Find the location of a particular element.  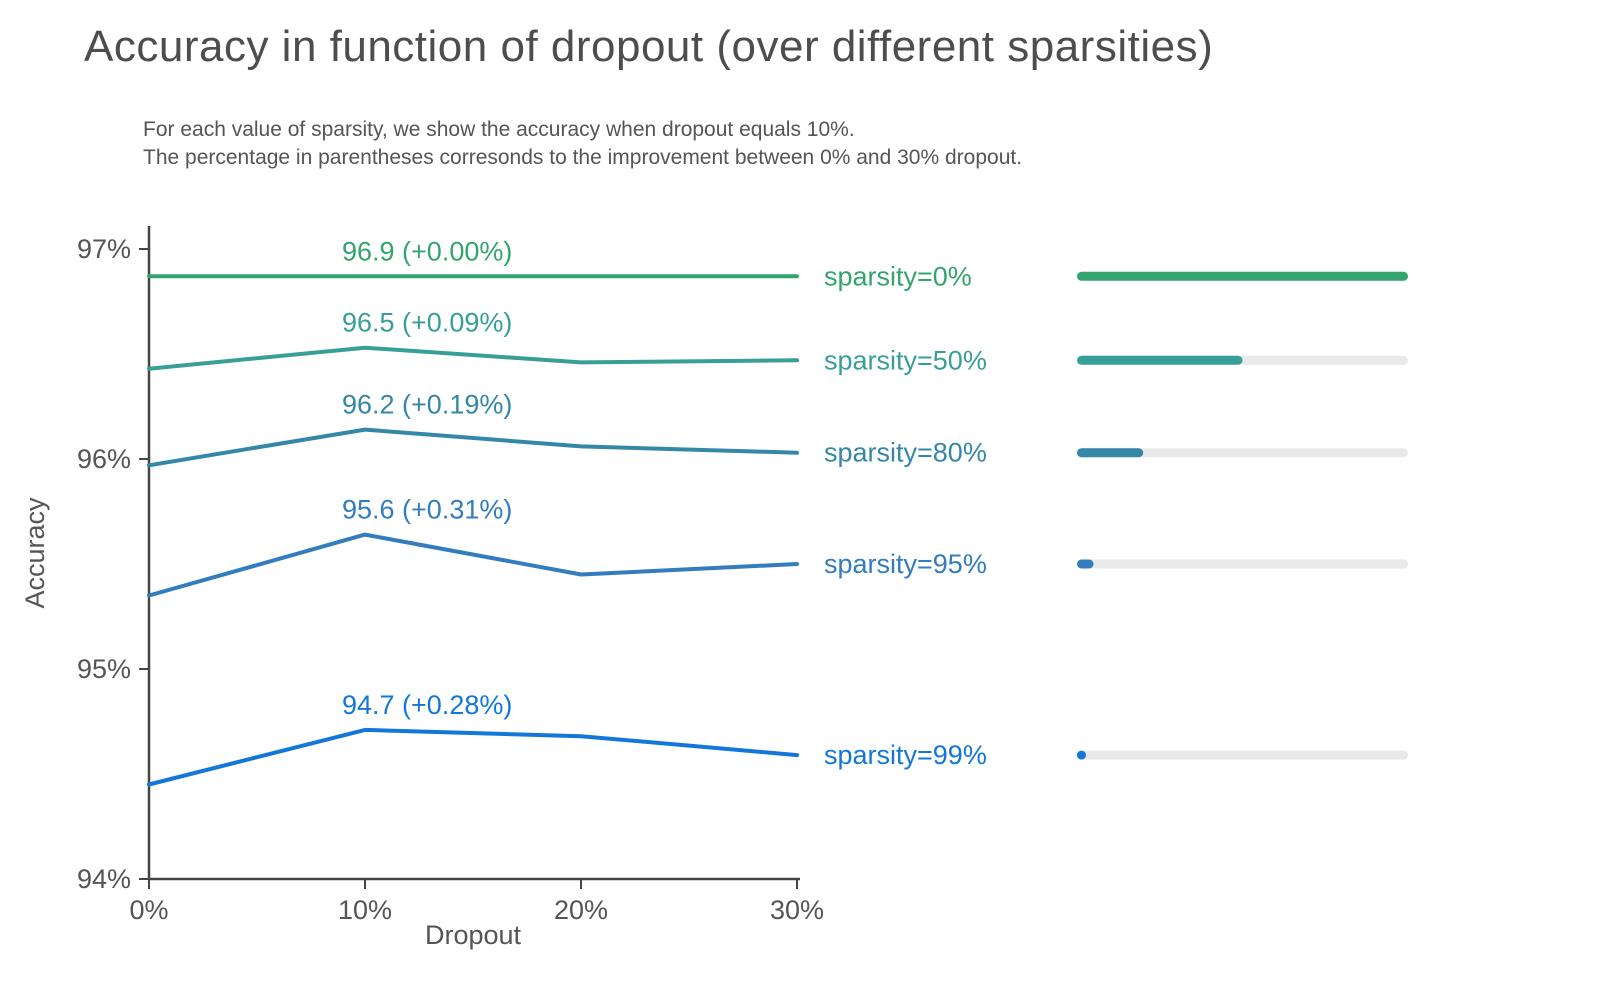

density-bar-fill-sparsity=99% is located at coordinates (1081, 755).